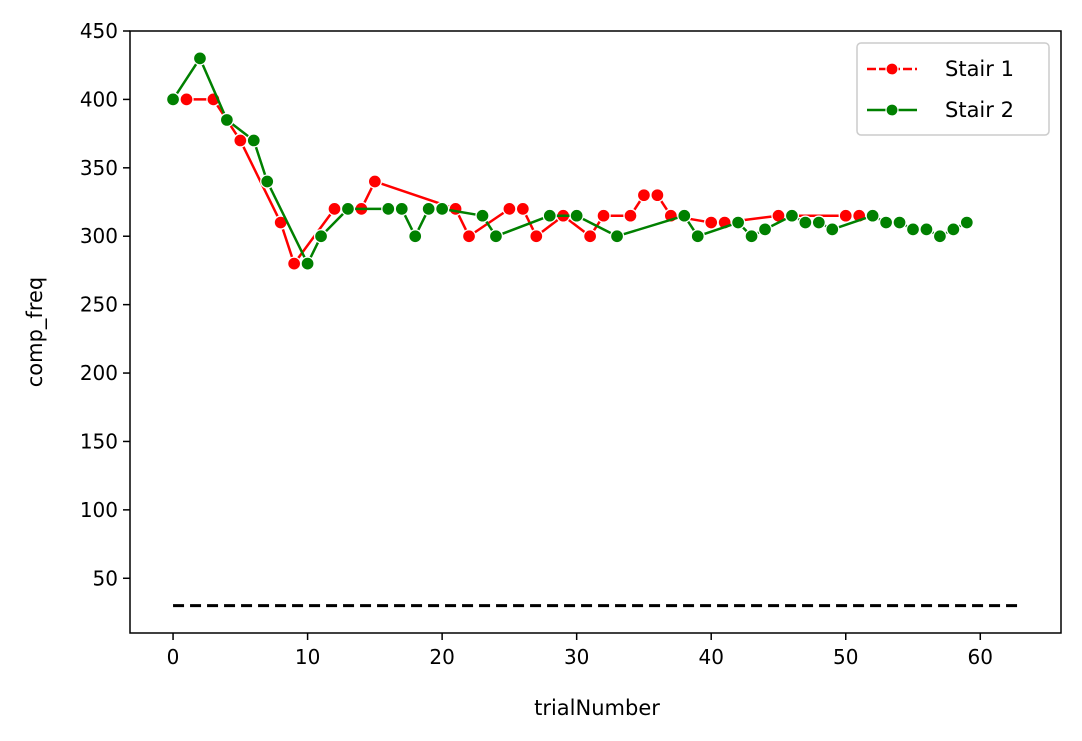  Describe the element at coordinates (99, 373) in the screenshot. I see `y-tick-label: 200` at that location.